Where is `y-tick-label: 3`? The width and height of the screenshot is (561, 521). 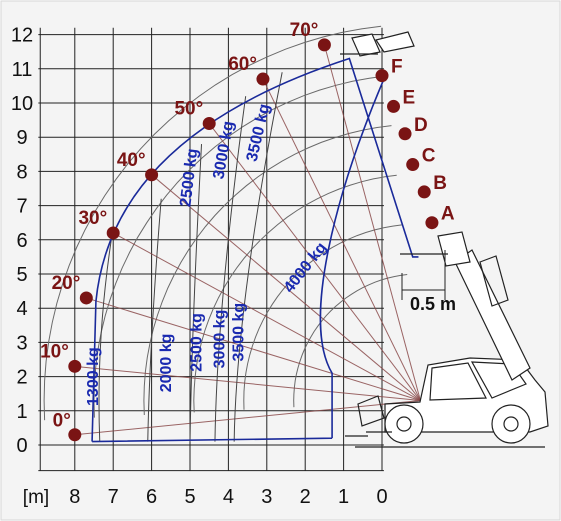
y-tick-label: 3 is located at coordinates (21, 343).